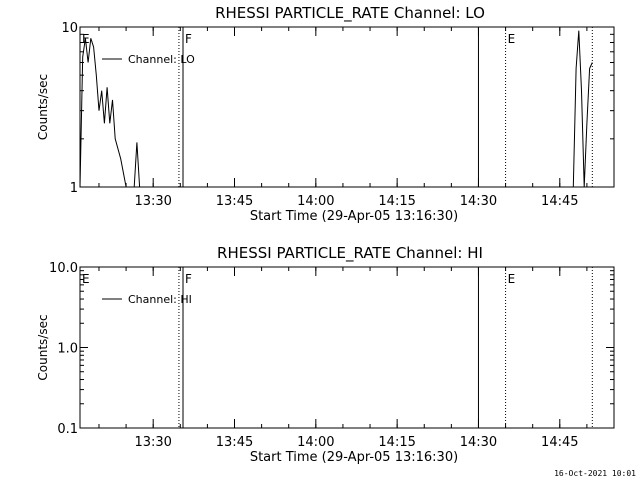  I want to click on generation-timestamp: 16-Oct-2021 10:01, so click(595, 473).